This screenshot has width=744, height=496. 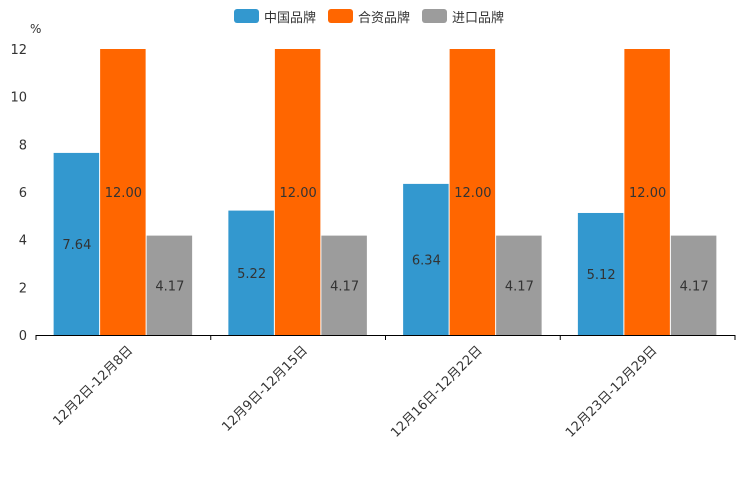 I want to click on y-tick-label-3: 6, so click(x=23, y=193).